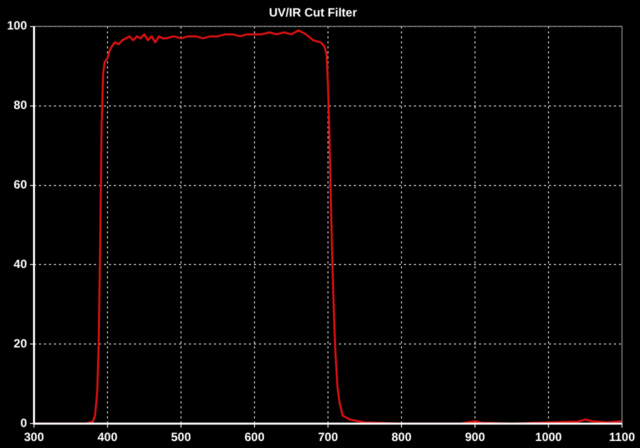 This screenshot has height=448, width=640. What do you see at coordinates (548, 437) in the screenshot?
I see `x-tick-label: 1000` at bounding box center [548, 437].